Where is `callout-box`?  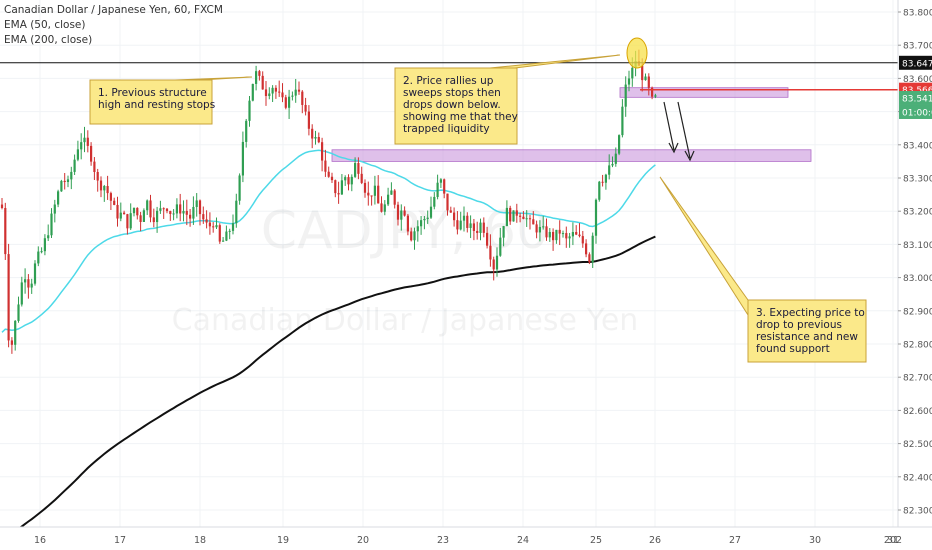 callout-box is located at coordinates (807, 331).